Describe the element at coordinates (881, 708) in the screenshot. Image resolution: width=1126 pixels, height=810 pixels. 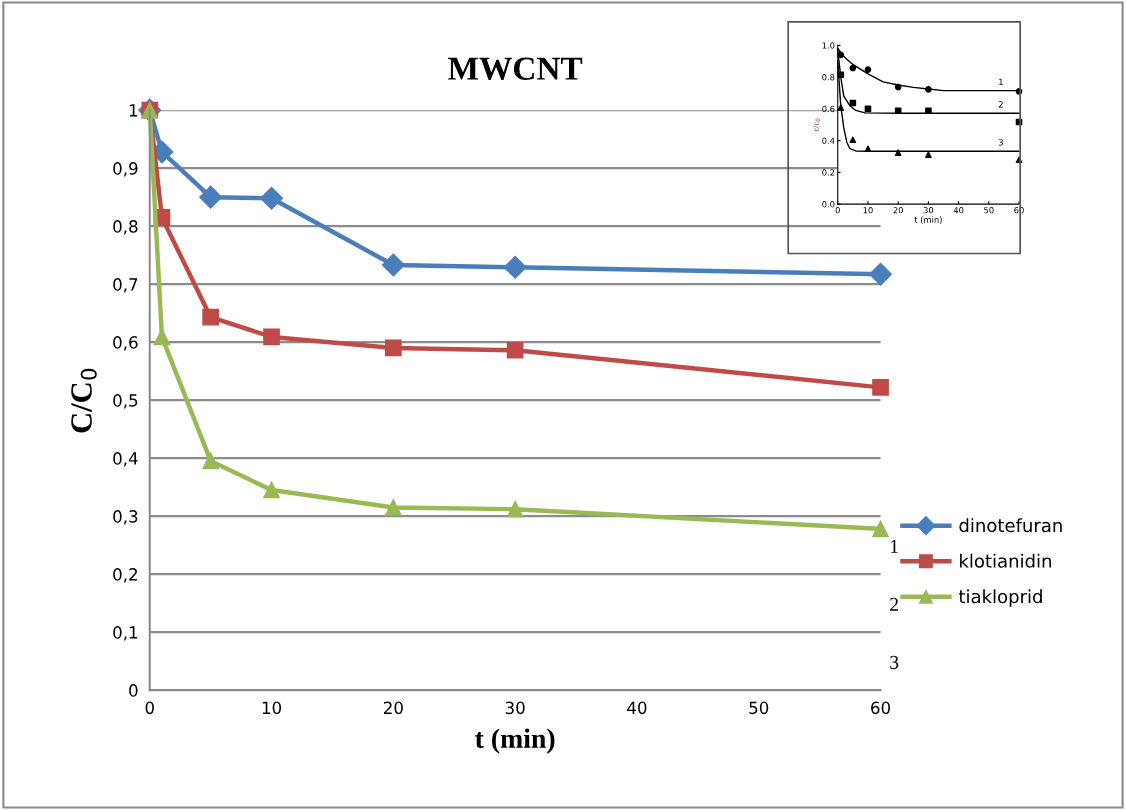
I see `x-tick-label: 60` at that location.